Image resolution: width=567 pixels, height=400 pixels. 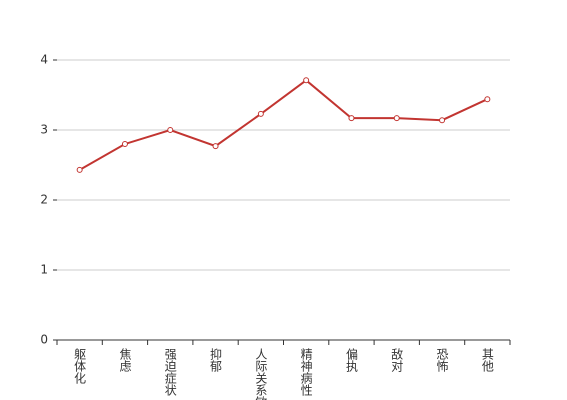 What do you see at coordinates (306, 372) in the screenshot?
I see `x-tick-label: 精神病性` at bounding box center [306, 372].